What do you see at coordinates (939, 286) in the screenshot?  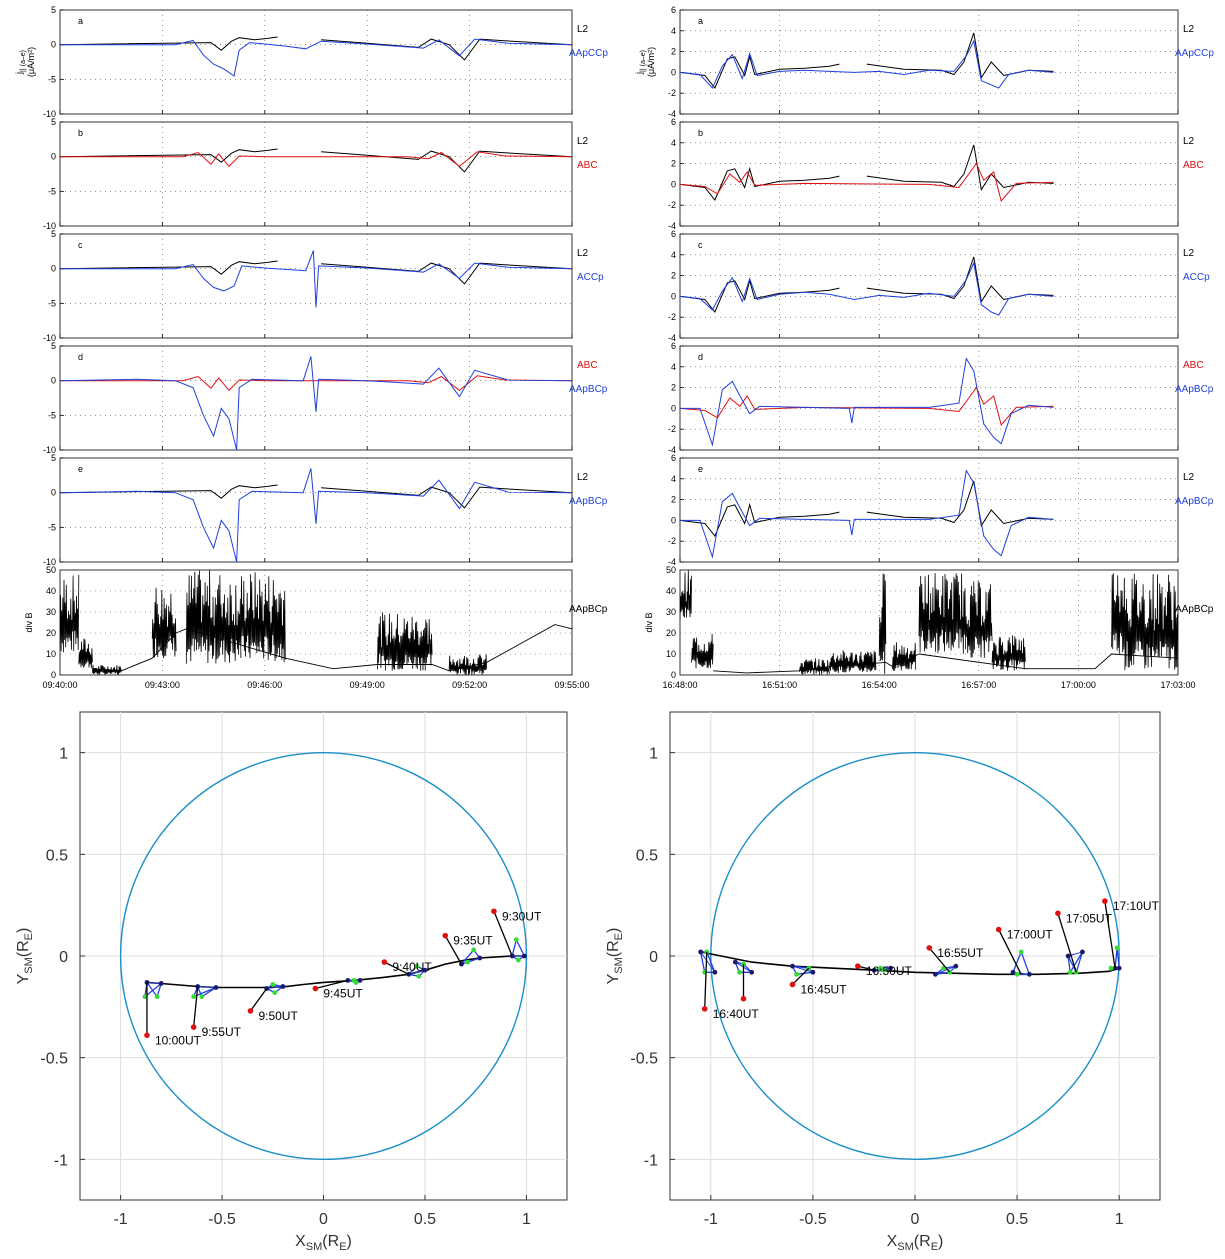 I see `panel-c: 6420-2-4cL2ACCp` at bounding box center [939, 286].